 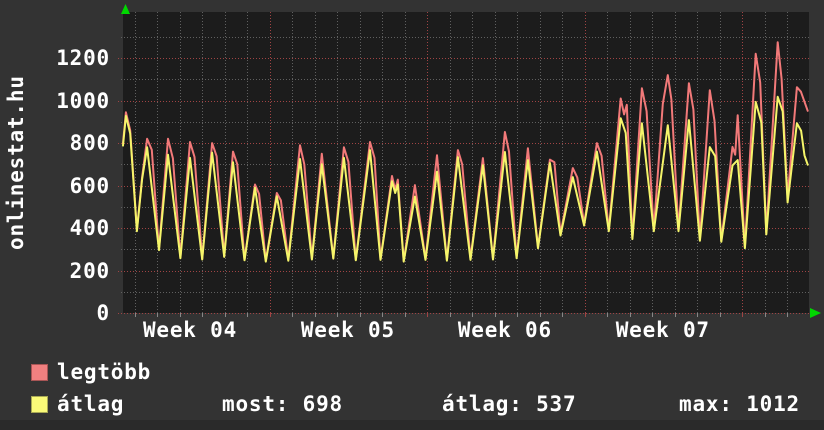 What do you see at coordinates (282, 404) in the screenshot?
I see `stat-most: most: 698` at bounding box center [282, 404].